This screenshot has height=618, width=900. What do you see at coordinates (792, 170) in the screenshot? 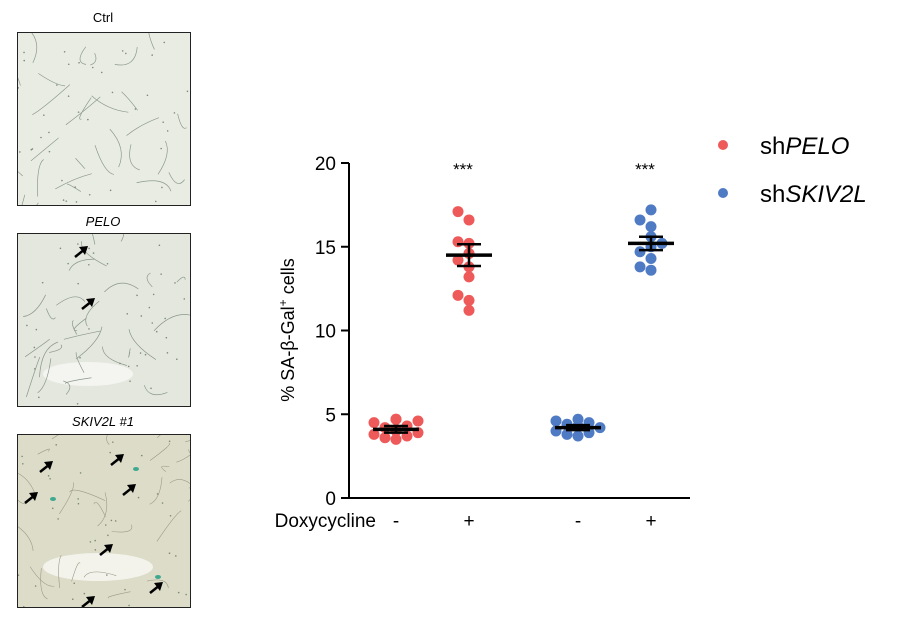
I see `legend: shPELO shSKIV2L` at bounding box center [792, 170].